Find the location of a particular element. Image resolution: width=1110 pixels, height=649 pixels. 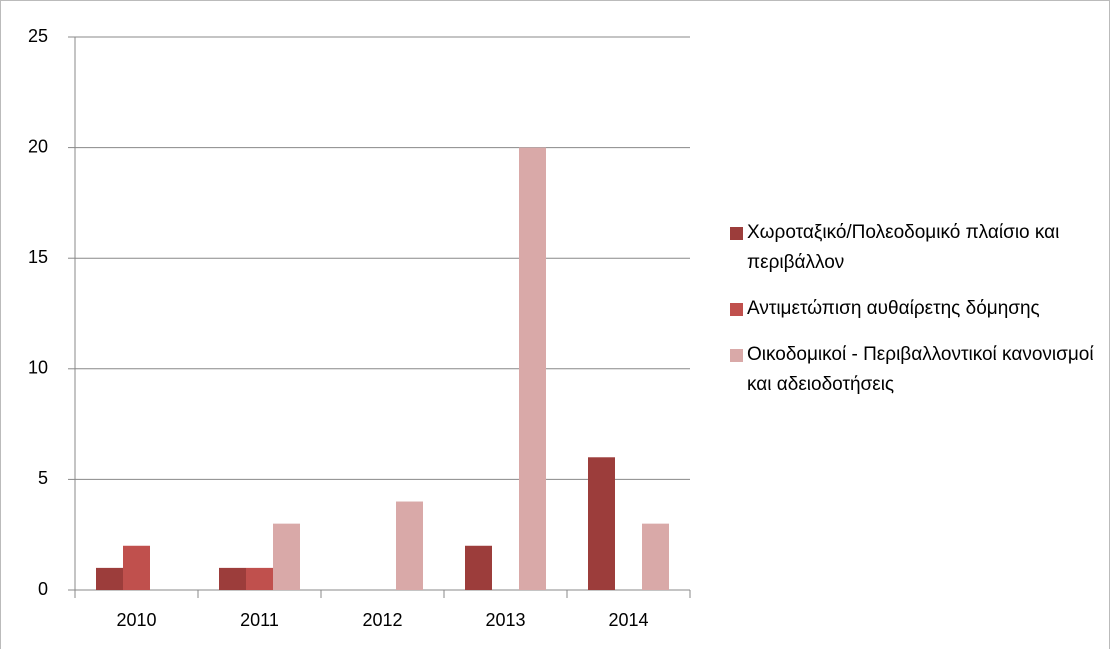

x-tick-label: 2012 is located at coordinates (382, 620).